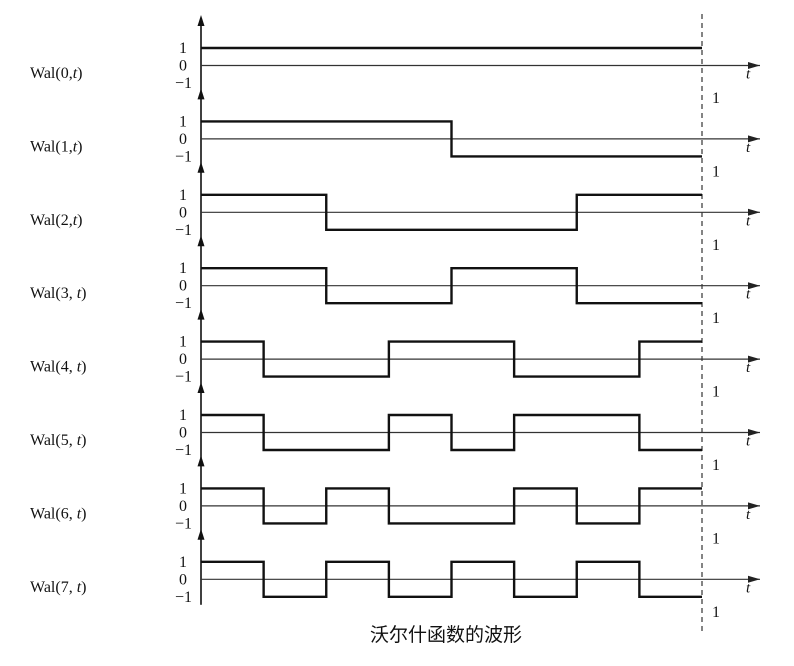  Describe the element at coordinates (56, 73) in the screenshot. I see `series-label: Wal(0,t)` at that location.